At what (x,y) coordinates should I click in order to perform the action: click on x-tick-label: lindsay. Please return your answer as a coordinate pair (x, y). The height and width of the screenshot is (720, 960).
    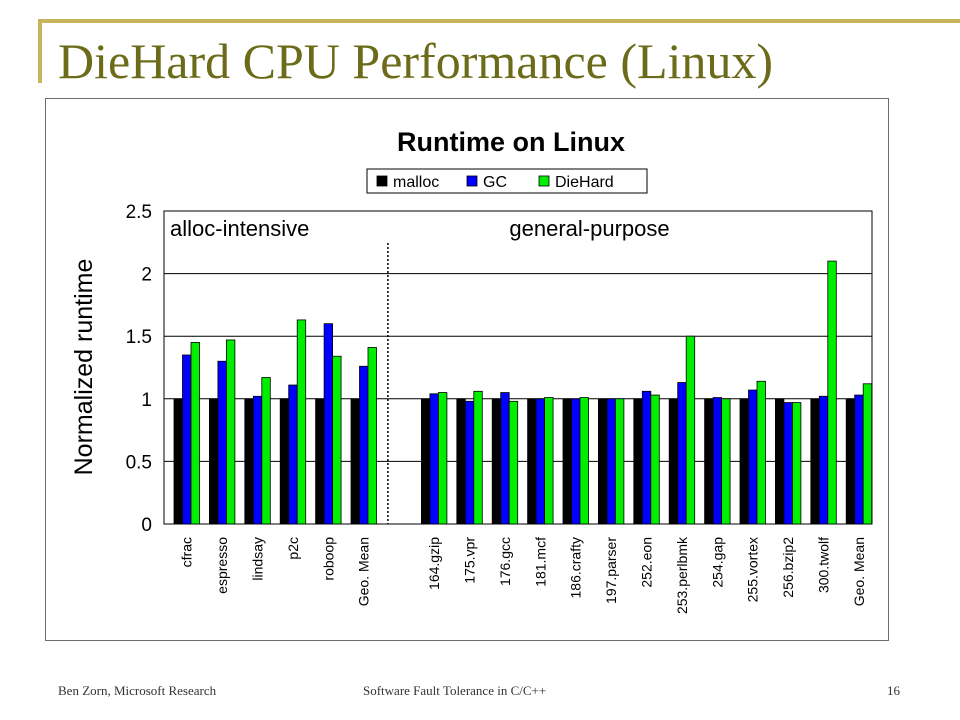
    Looking at the image, I should click on (258, 559).